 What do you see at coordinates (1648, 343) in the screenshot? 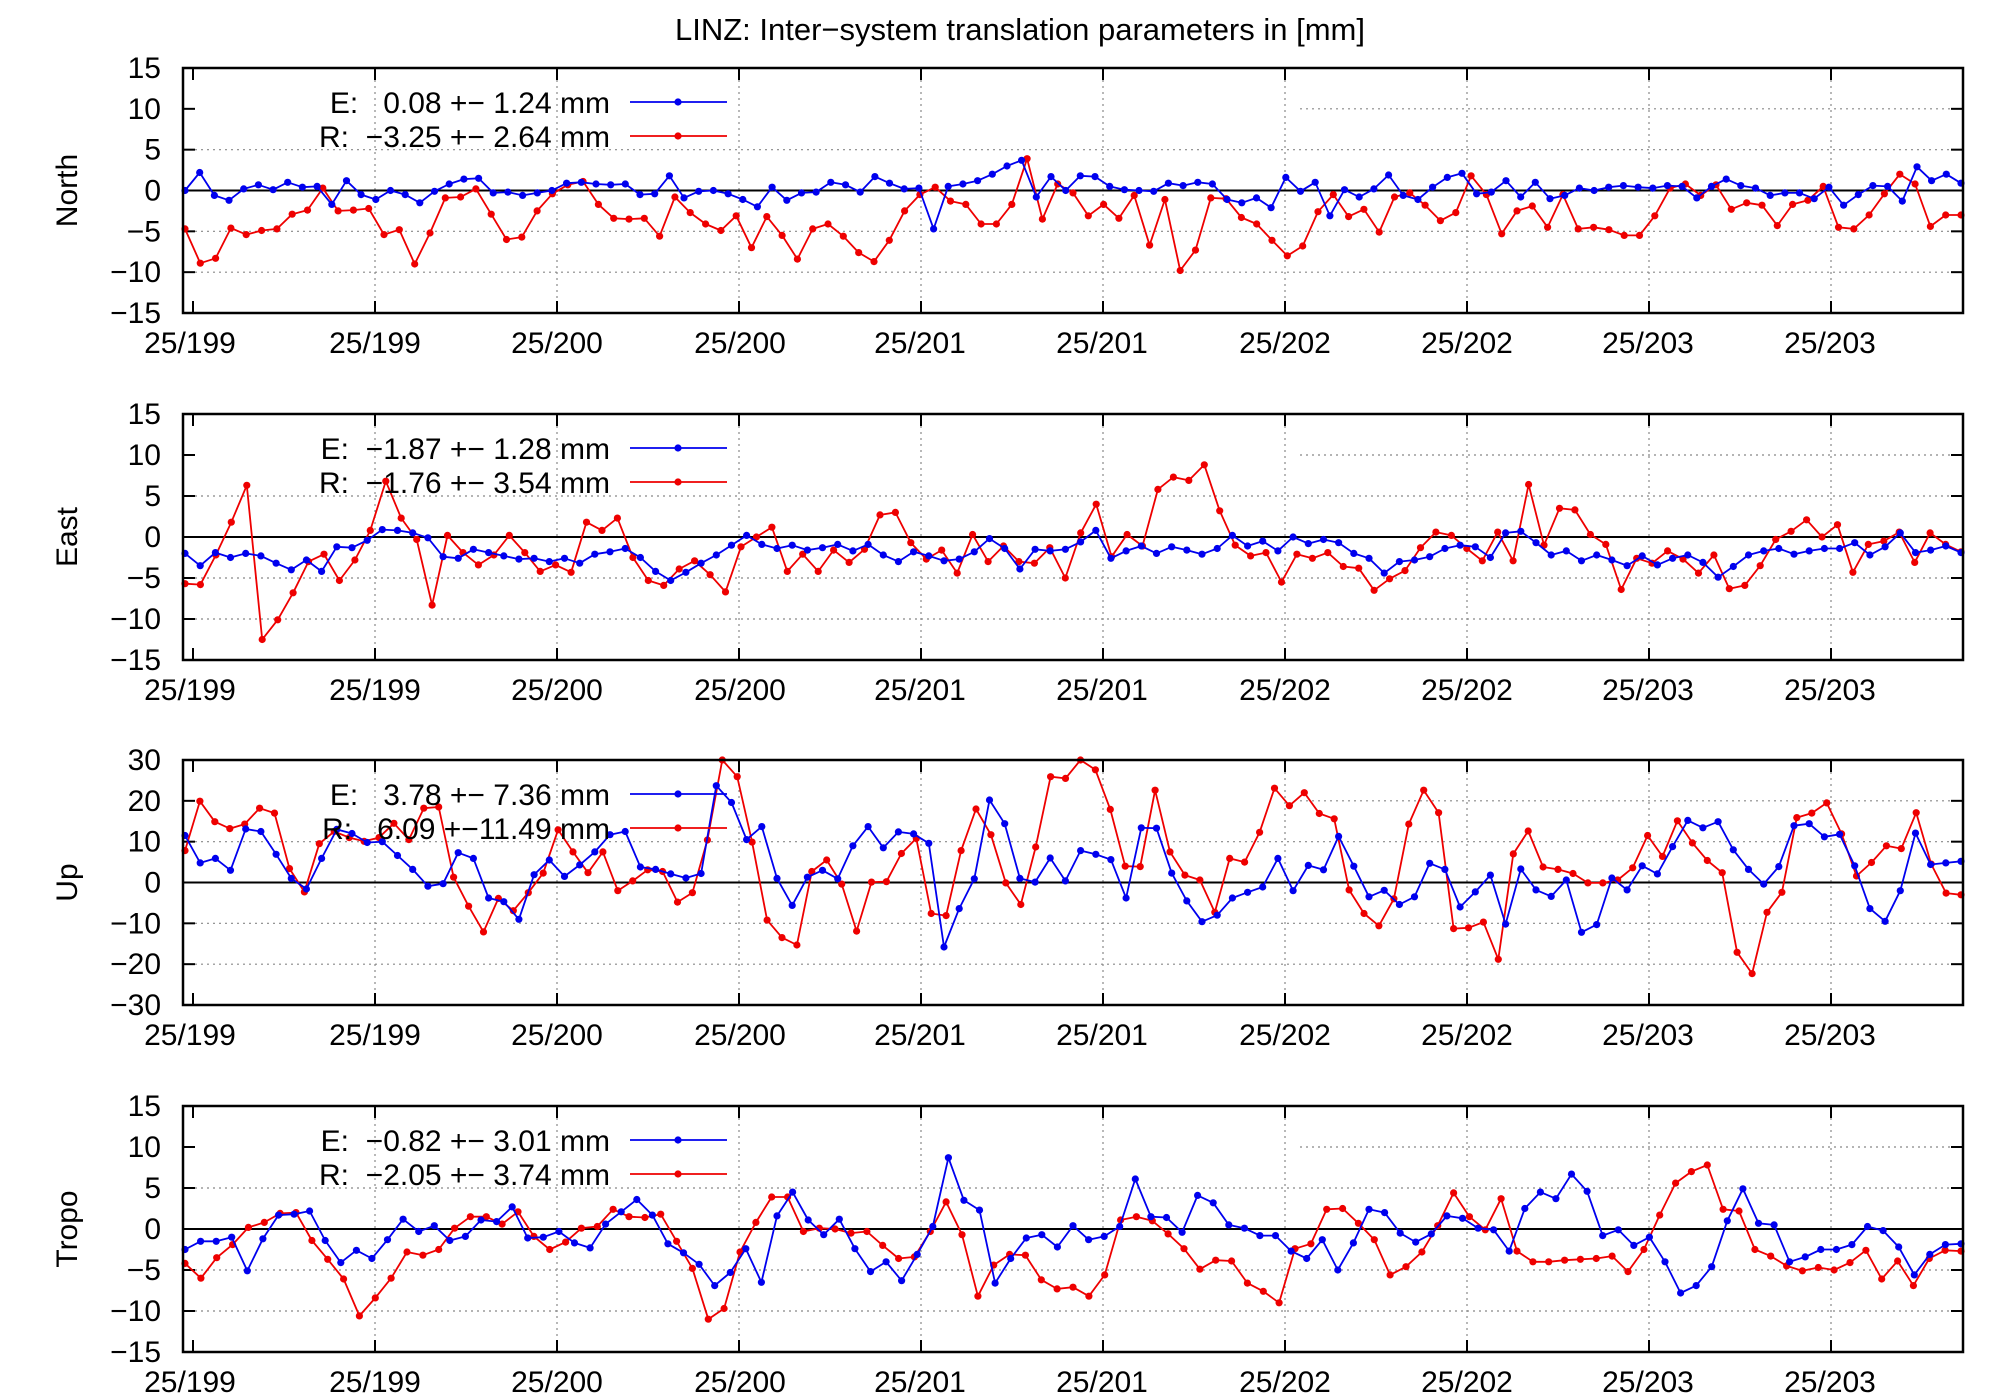
I see `x-tick-label: 25/203` at bounding box center [1648, 343].